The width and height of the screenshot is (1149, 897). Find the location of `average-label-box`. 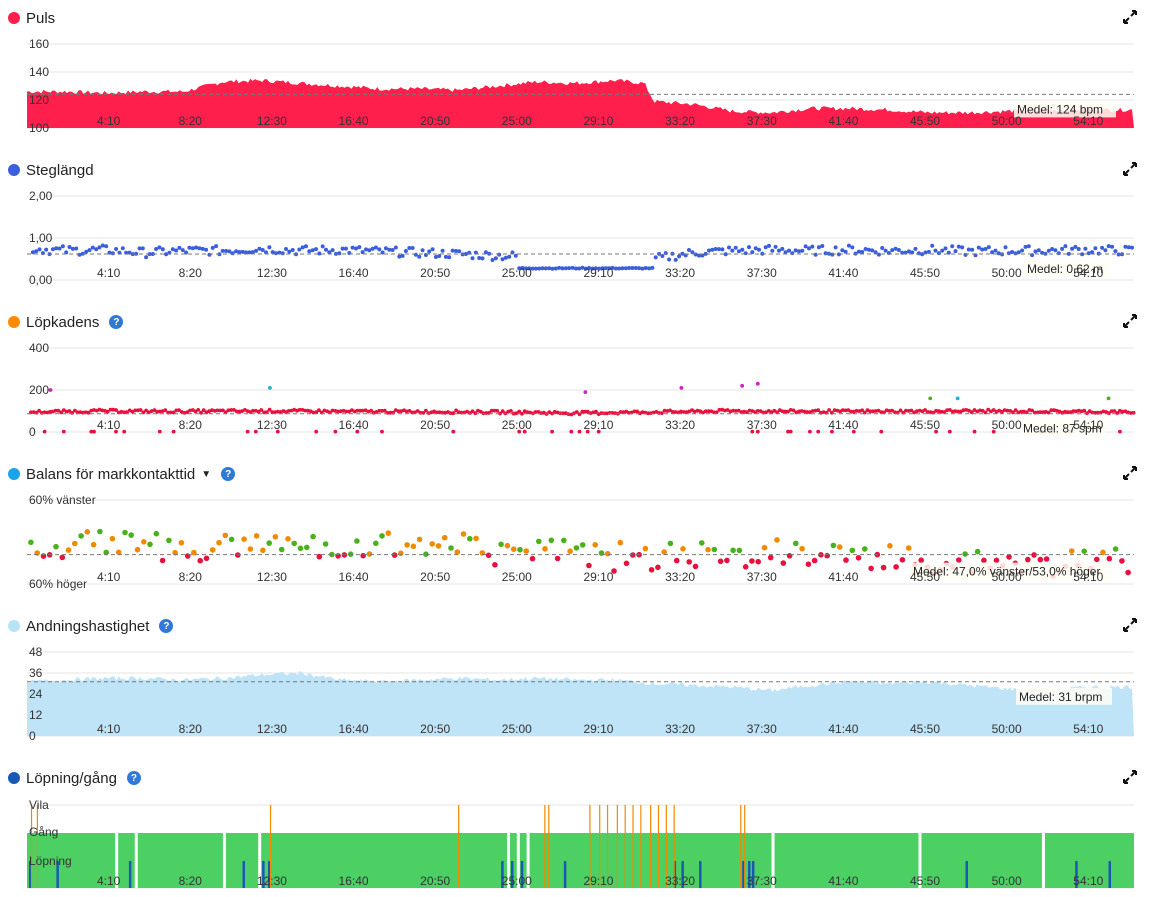

average-label-box is located at coordinates (1064, 696).